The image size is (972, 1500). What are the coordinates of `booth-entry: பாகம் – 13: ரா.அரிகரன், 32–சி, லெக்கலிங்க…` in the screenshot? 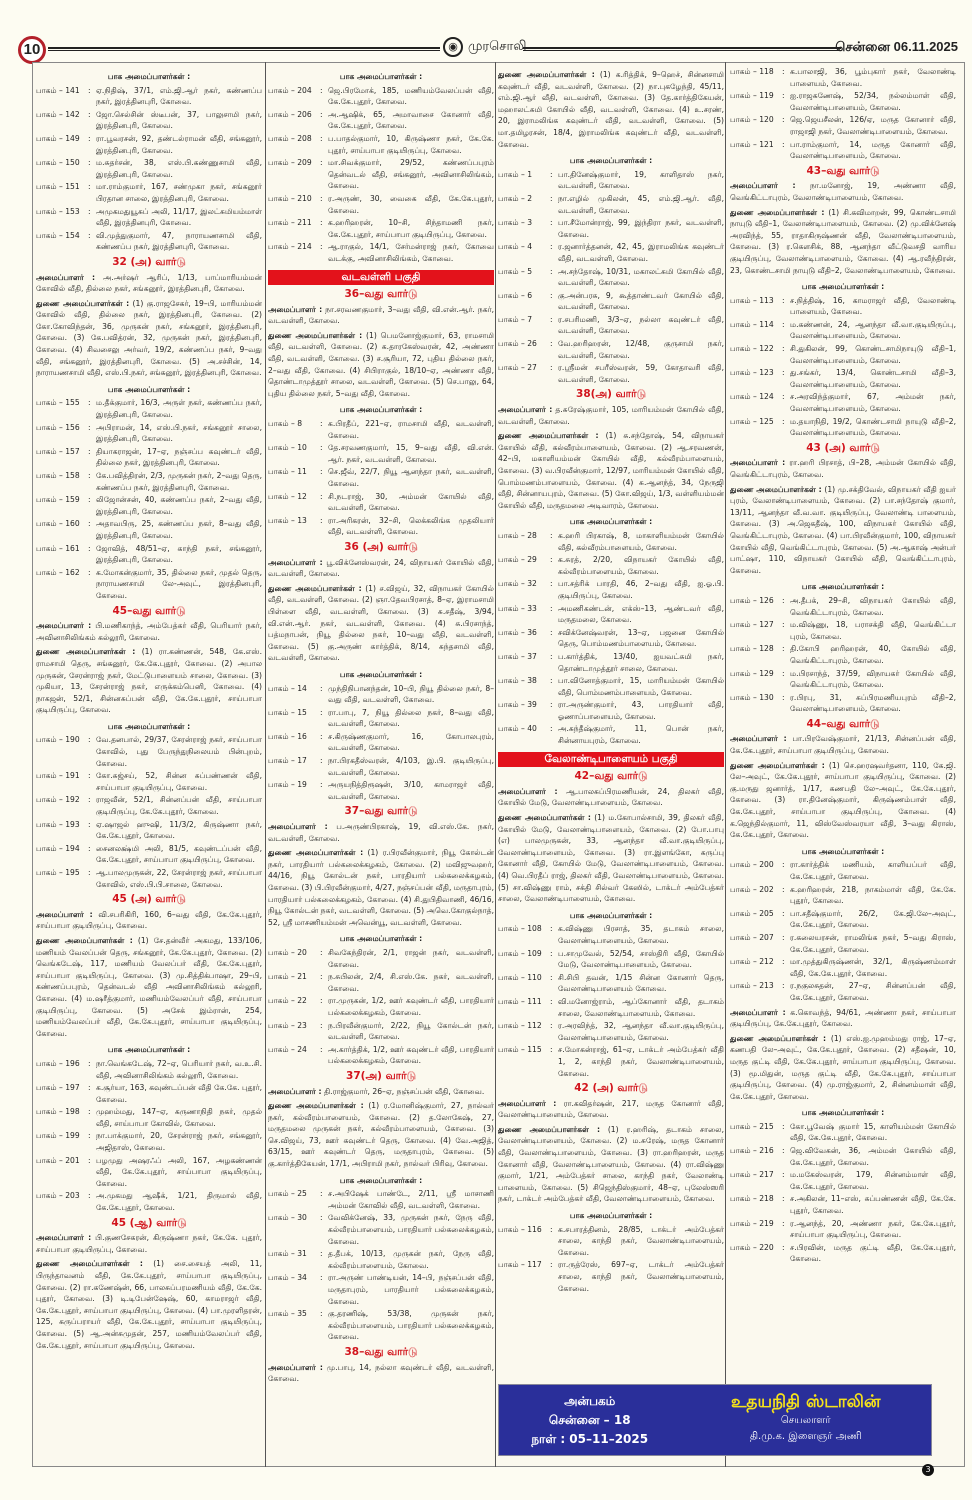 It's located at (381, 526).